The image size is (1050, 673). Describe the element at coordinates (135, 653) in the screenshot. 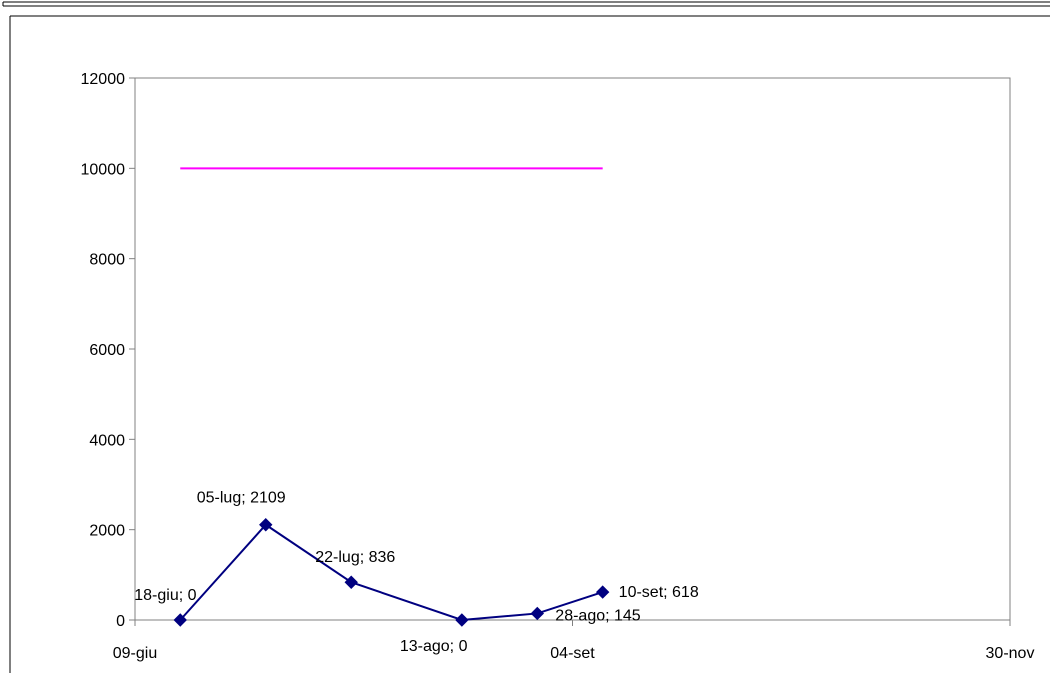

I see `x-tick-label-0: 09-giu` at that location.